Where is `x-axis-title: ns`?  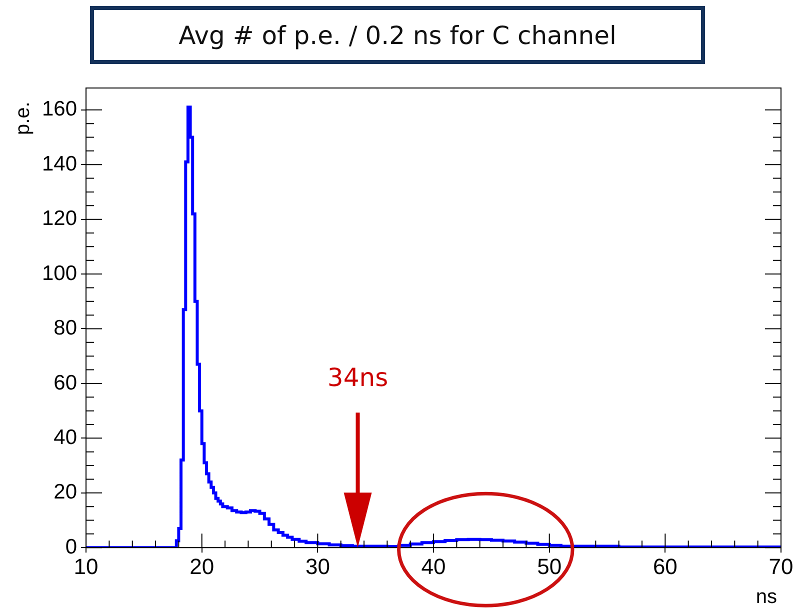 x-axis-title: ns is located at coordinates (766, 597).